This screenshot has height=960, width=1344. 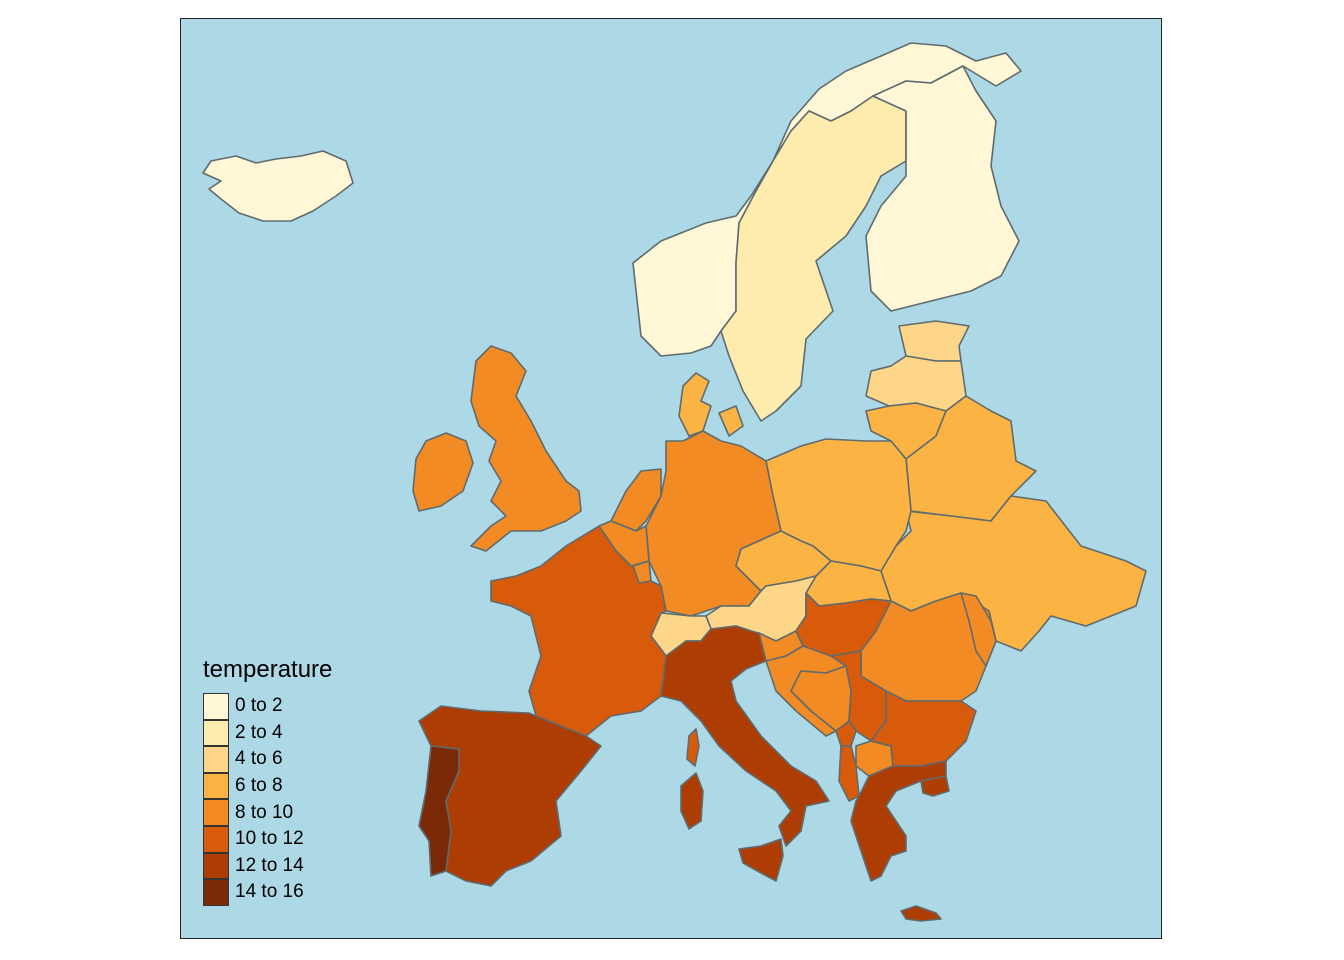 I want to click on country-moldova, so click(x=978, y=629).